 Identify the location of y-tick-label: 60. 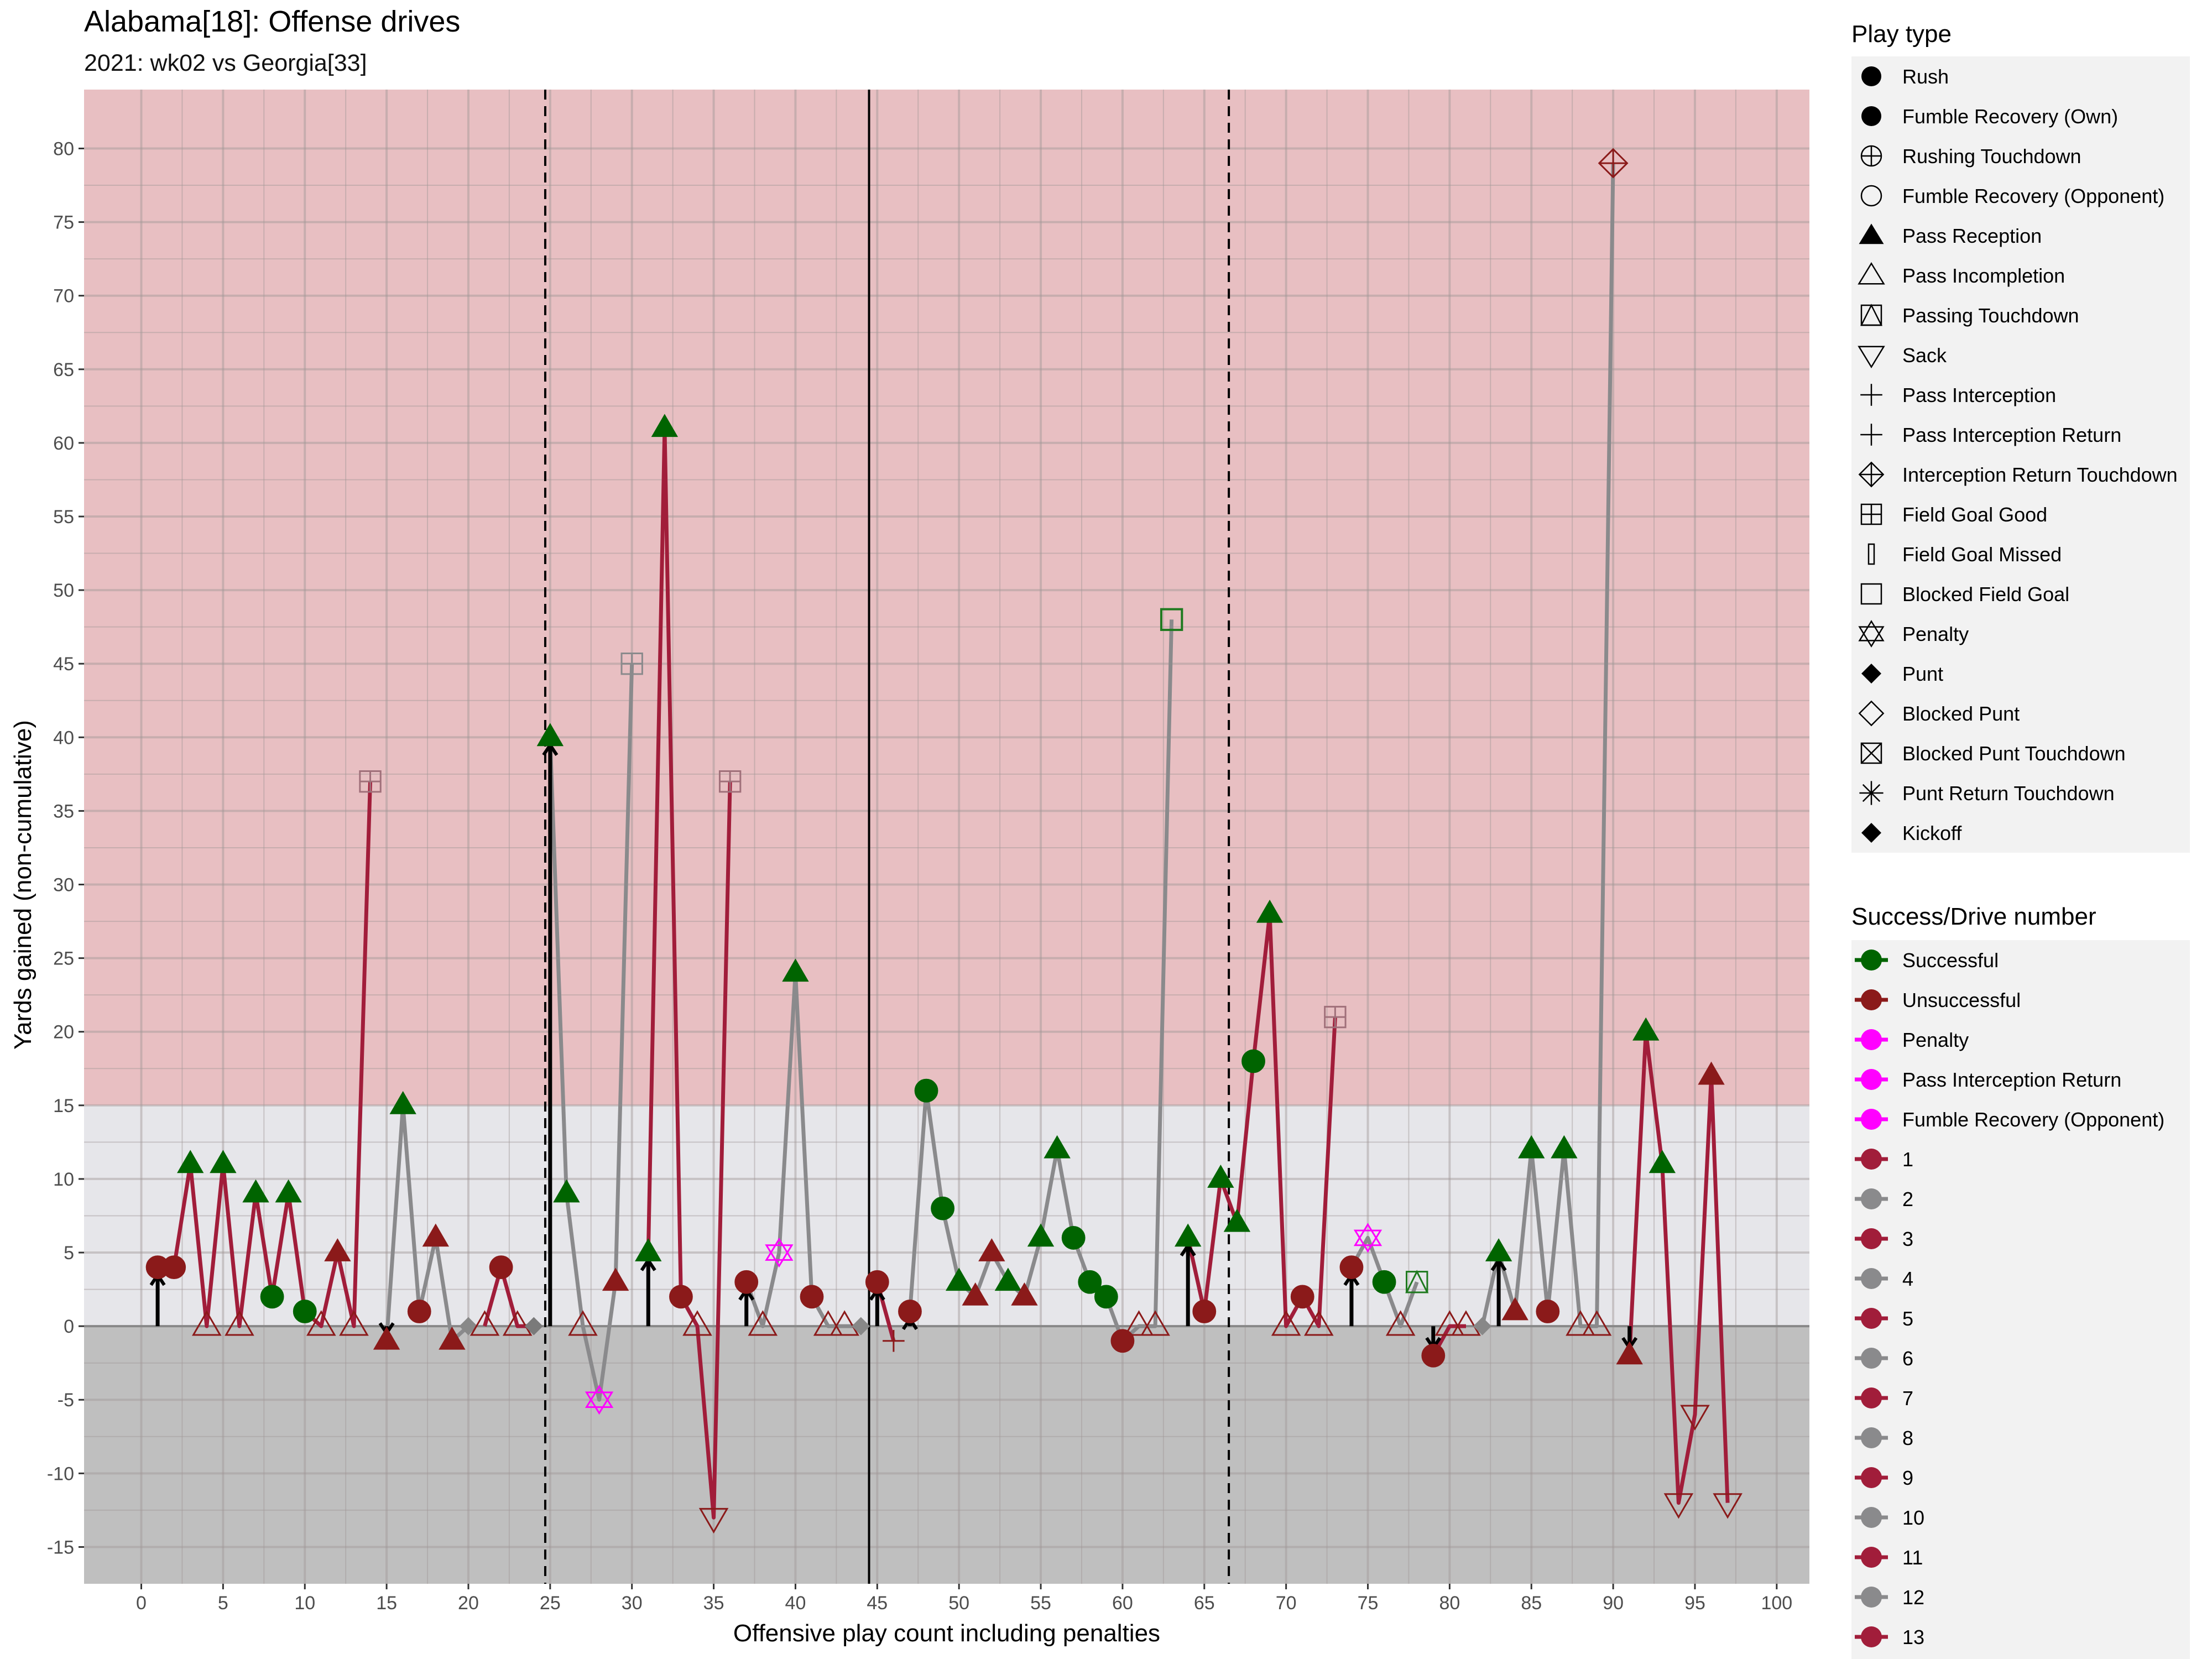
(64, 444).